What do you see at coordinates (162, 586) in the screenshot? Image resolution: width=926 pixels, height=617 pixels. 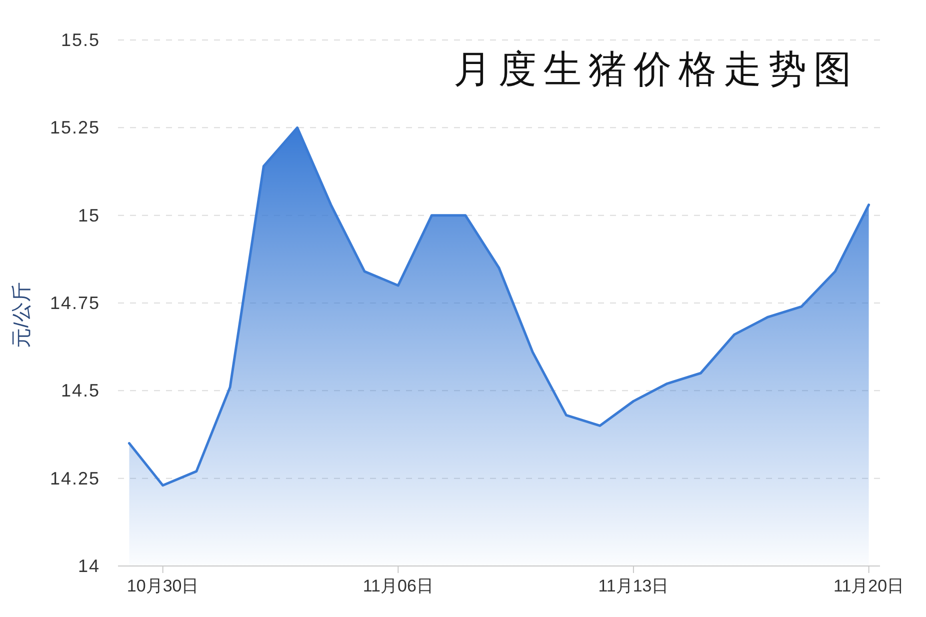 I see `x-tick-label: 10月30日` at bounding box center [162, 586].